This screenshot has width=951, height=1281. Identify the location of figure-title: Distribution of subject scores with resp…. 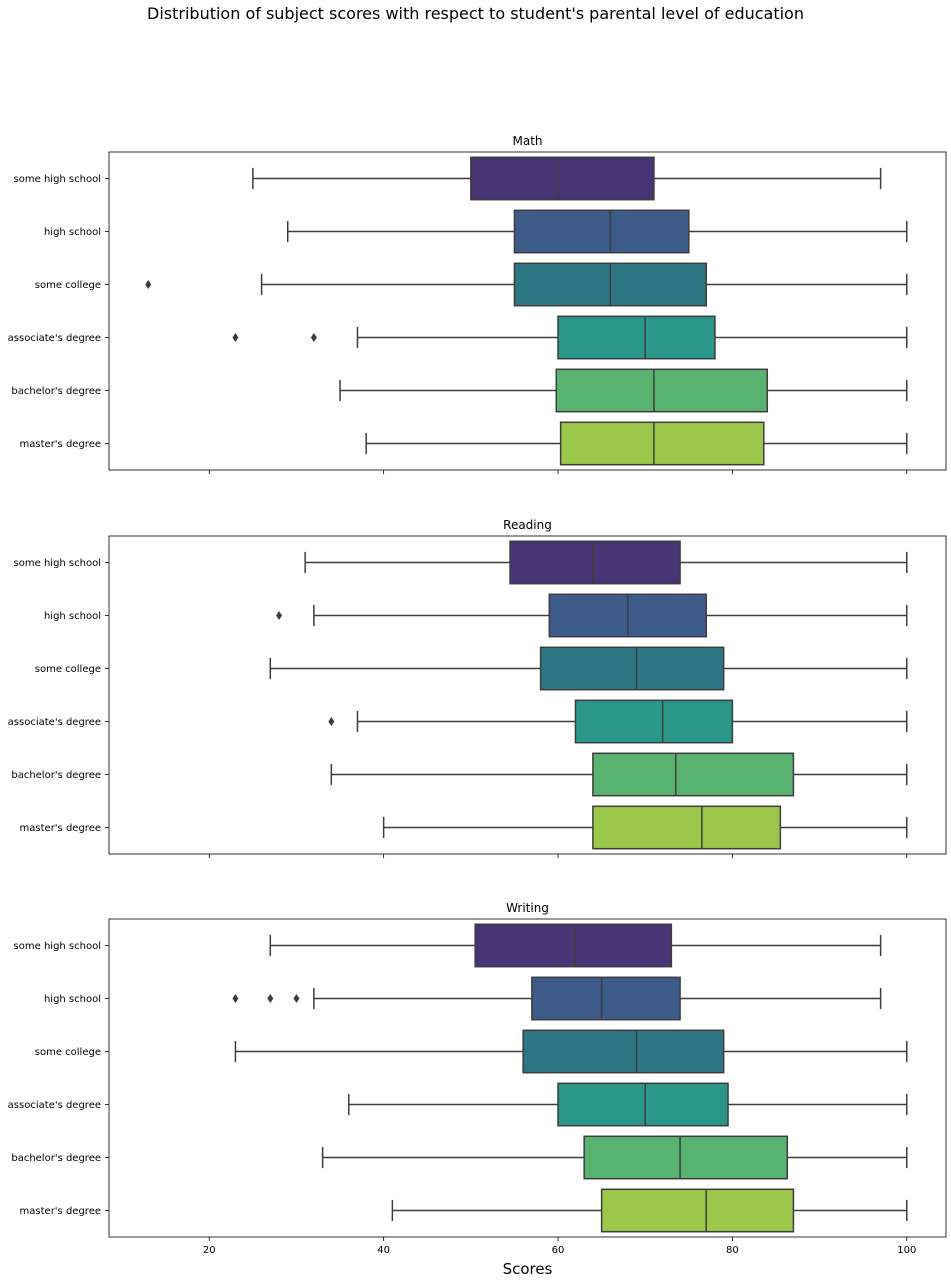
(475, 13).